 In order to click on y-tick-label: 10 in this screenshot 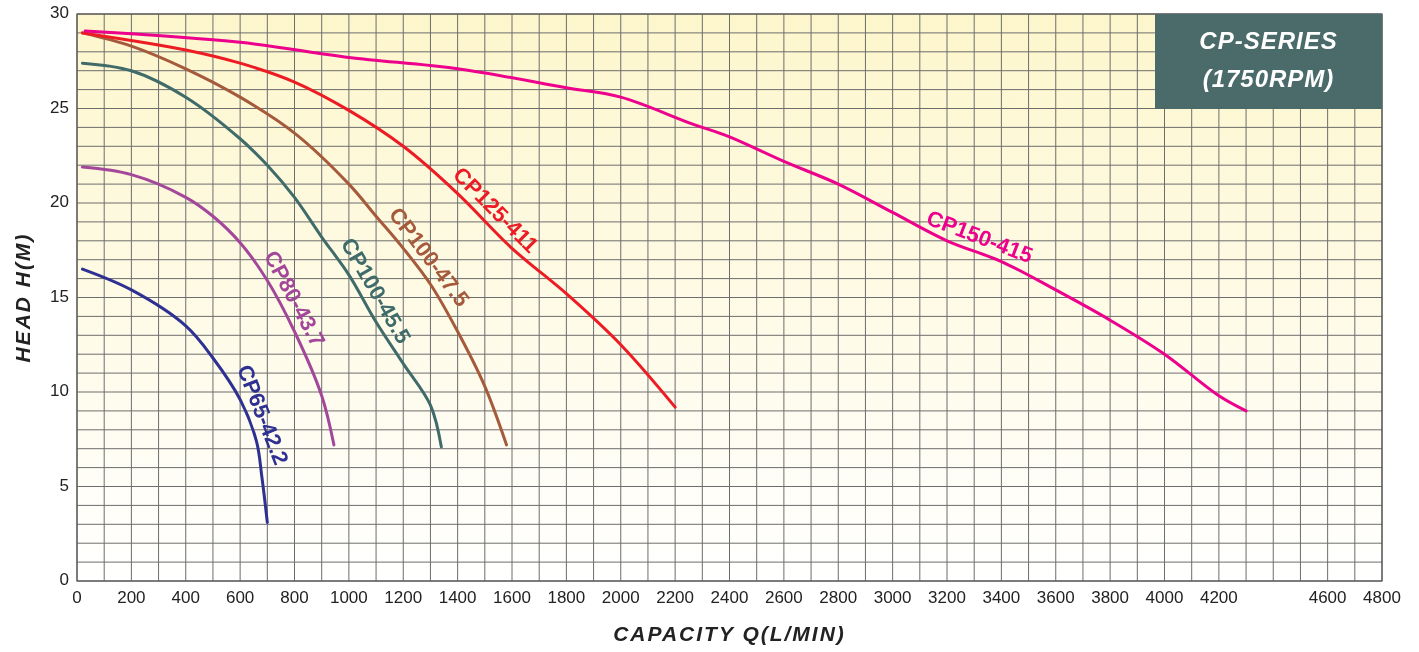, I will do `click(59, 391)`.